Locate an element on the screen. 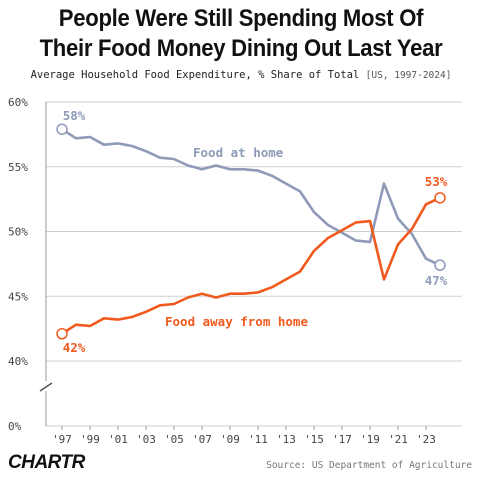  y-tick-label: 60% is located at coordinates (18, 102).